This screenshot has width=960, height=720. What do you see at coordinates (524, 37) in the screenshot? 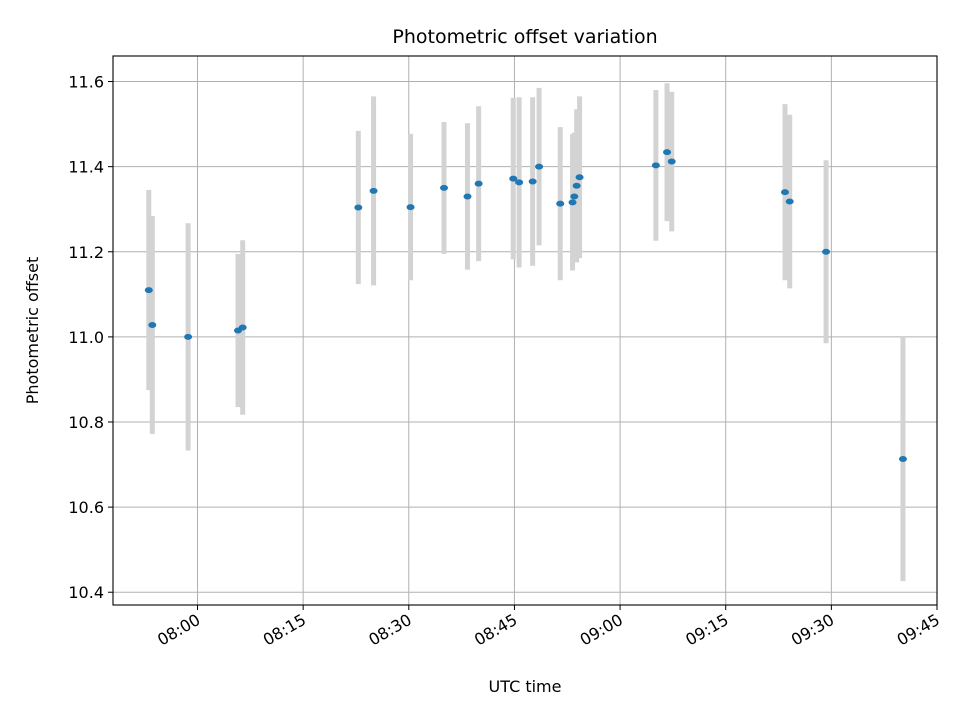
I see `chart-title: Photometric offset variation` at bounding box center [524, 37].